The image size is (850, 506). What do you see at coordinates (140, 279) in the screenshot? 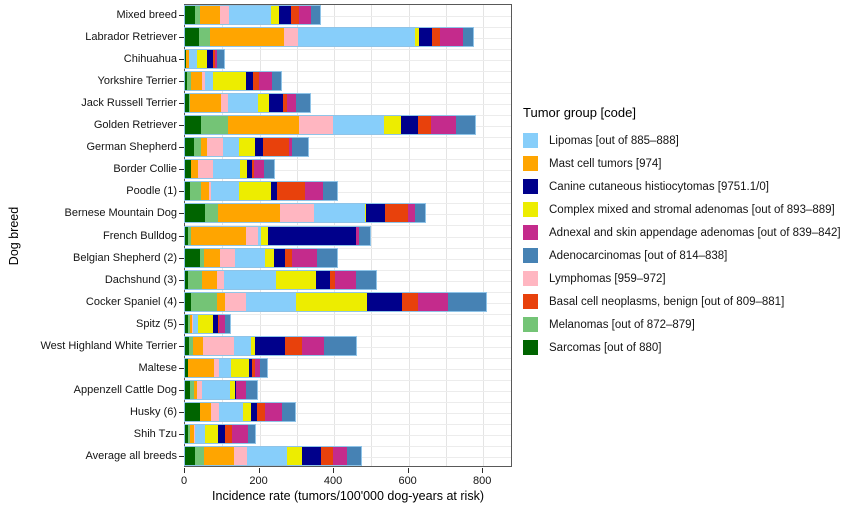
I see `breed-label: Dachshund (3)` at bounding box center [140, 279].